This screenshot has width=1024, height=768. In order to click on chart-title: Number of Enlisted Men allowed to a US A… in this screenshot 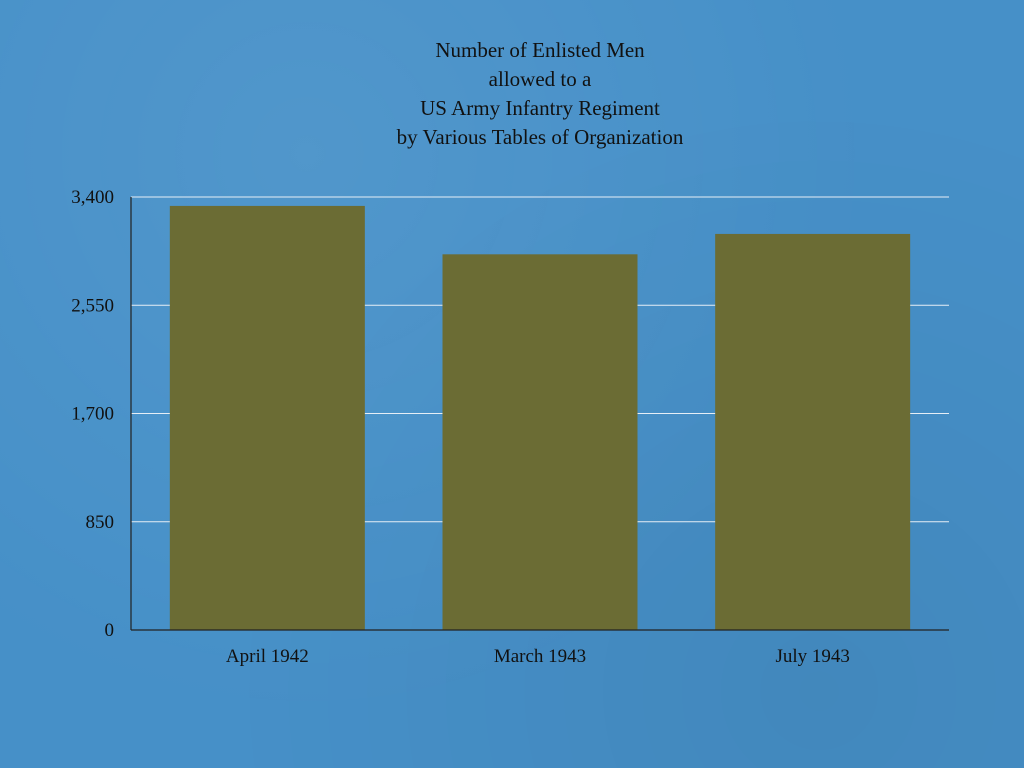, I will do `click(526, 94)`.